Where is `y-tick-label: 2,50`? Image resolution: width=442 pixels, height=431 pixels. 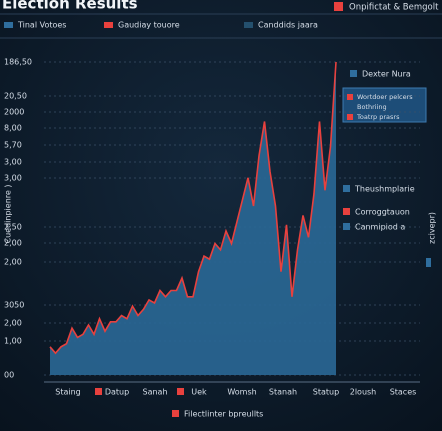 y-tick-label: 2,50 is located at coordinates (13, 227).